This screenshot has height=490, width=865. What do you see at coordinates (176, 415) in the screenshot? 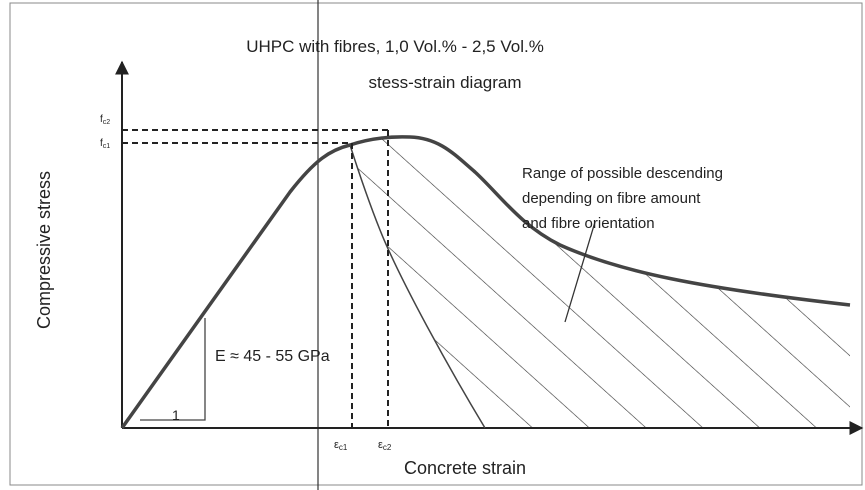
I see `slope-unit: 1` at bounding box center [176, 415].